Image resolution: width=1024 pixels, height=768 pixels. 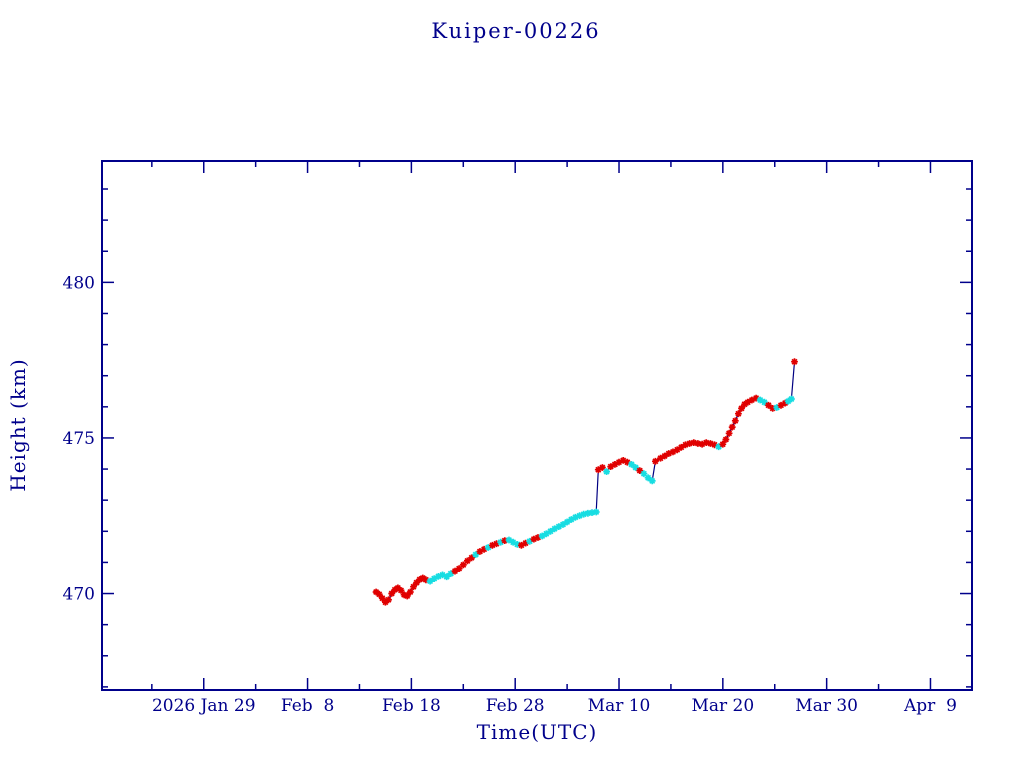 What do you see at coordinates (826, 706) in the screenshot?
I see `x-tick-label: Mar 30` at bounding box center [826, 706].